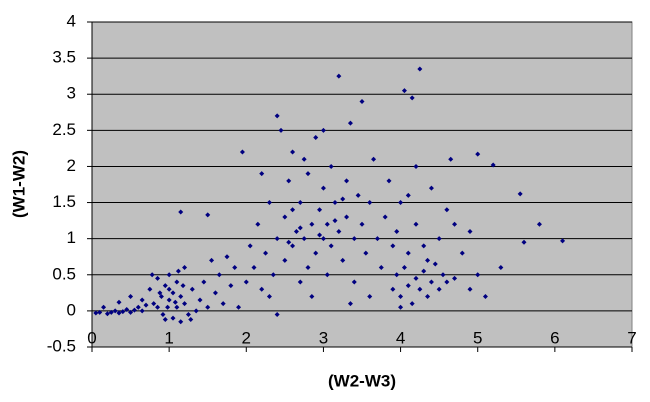  Describe the element at coordinates (71, 309) in the screenshot. I see `y-tick-label: 0` at that location.